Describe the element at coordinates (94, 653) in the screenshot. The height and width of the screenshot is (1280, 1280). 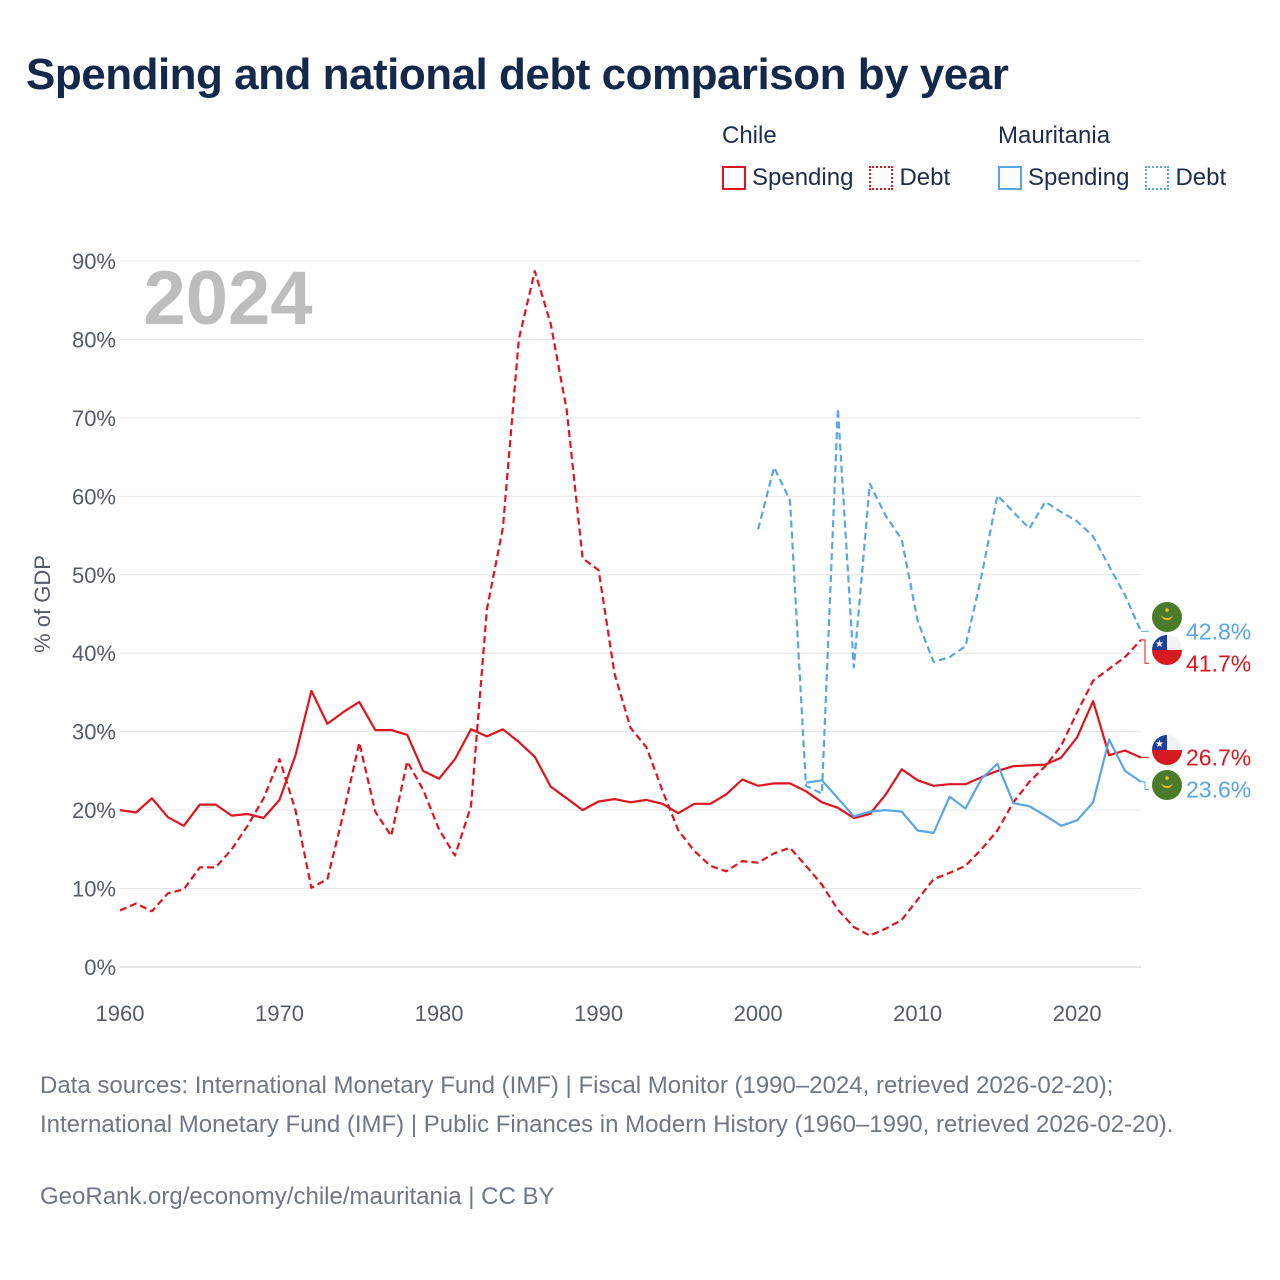
I see `y-tick-label: 40%` at that location.